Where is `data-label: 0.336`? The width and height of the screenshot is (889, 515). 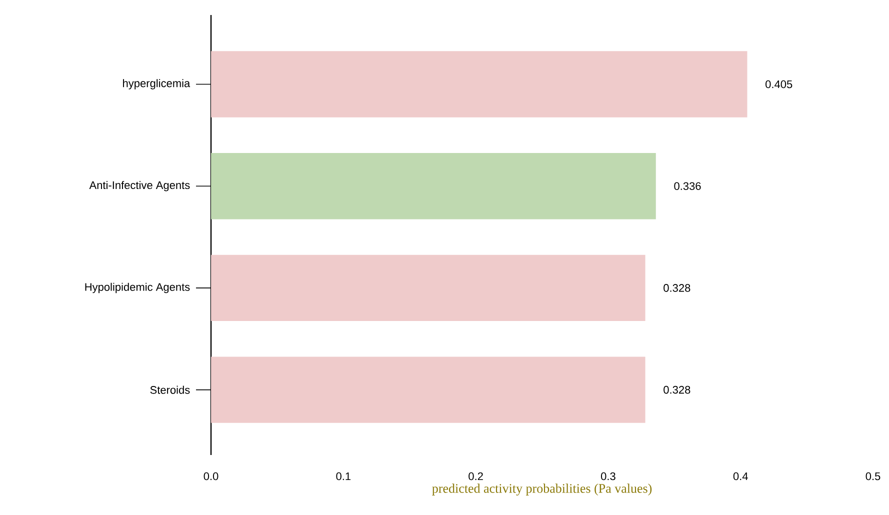 data-label: 0.336 is located at coordinates (687, 186).